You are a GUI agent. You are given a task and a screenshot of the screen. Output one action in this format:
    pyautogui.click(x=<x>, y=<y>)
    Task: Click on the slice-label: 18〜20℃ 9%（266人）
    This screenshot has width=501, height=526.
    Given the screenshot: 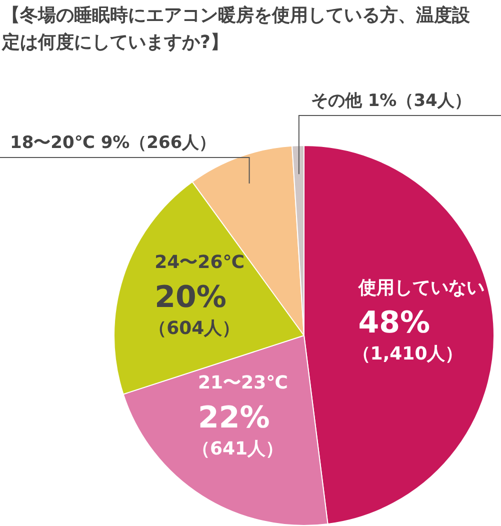 What is the action you would take?
    pyautogui.click(x=113, y=142)
    